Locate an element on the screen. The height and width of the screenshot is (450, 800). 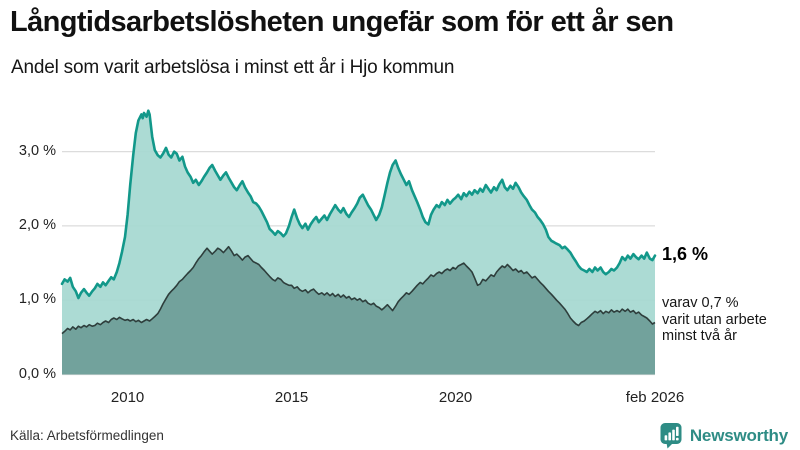
annotation-line-3: minst två år is located at coordinates (699, 336).